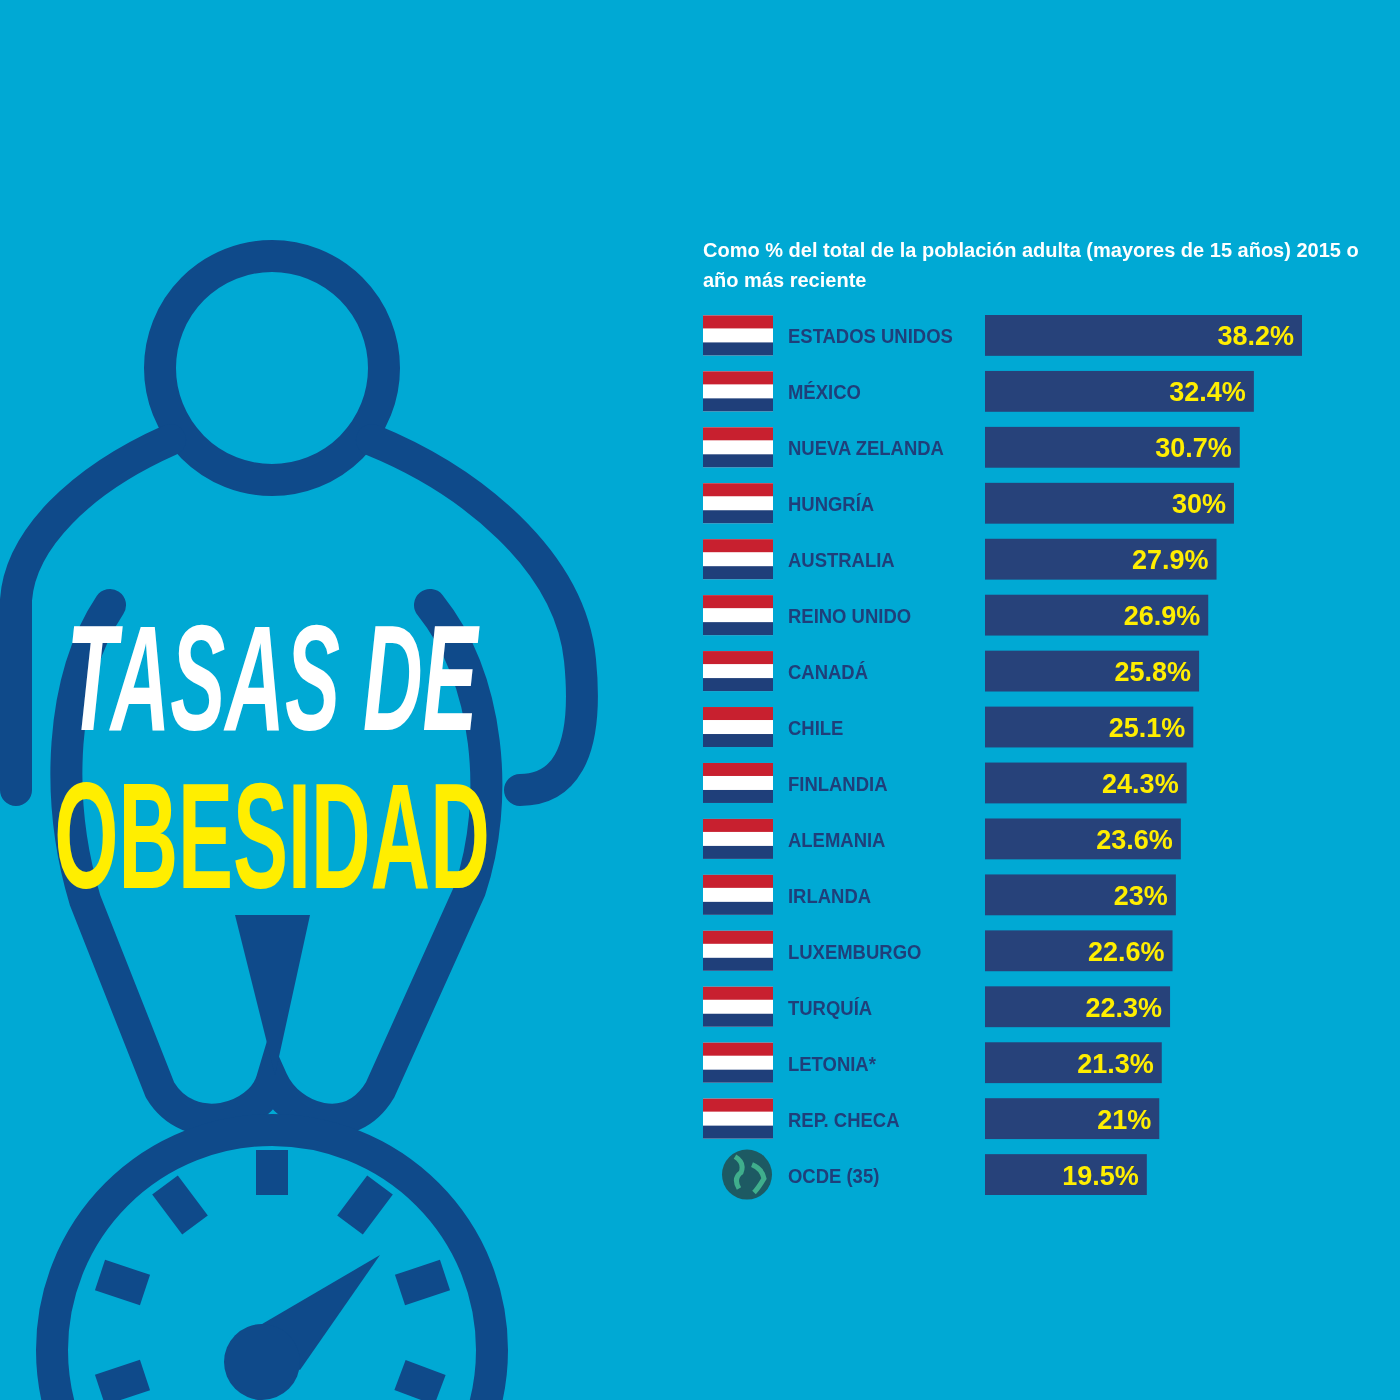 The image size is (1400, 1400). I want to click on y-tick-label: AUSTRALIA, so click(841, 560).